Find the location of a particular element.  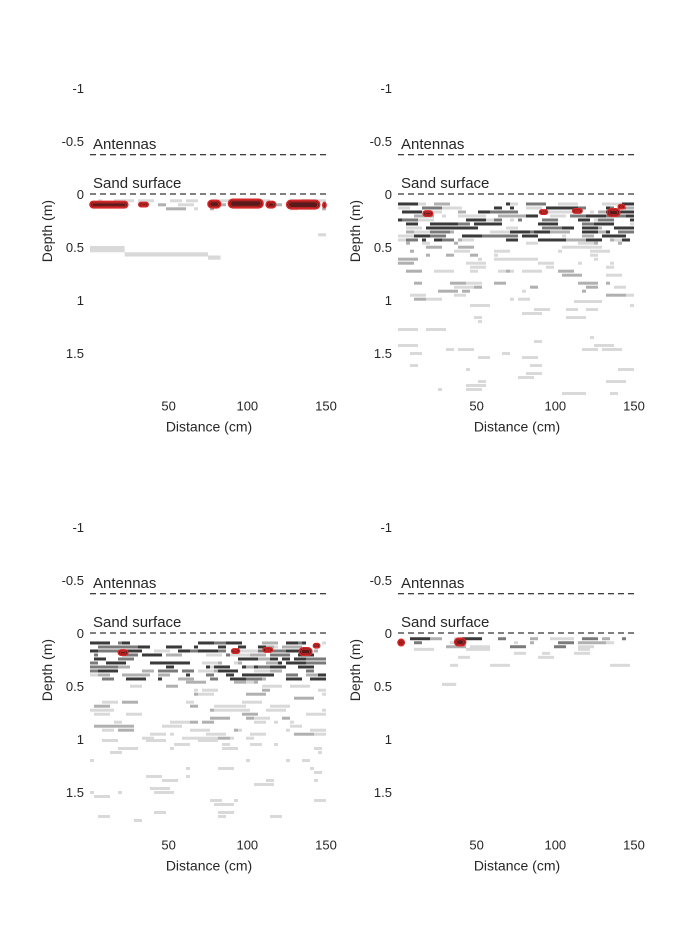

highlight-contour is located at coordinates (317, 645).